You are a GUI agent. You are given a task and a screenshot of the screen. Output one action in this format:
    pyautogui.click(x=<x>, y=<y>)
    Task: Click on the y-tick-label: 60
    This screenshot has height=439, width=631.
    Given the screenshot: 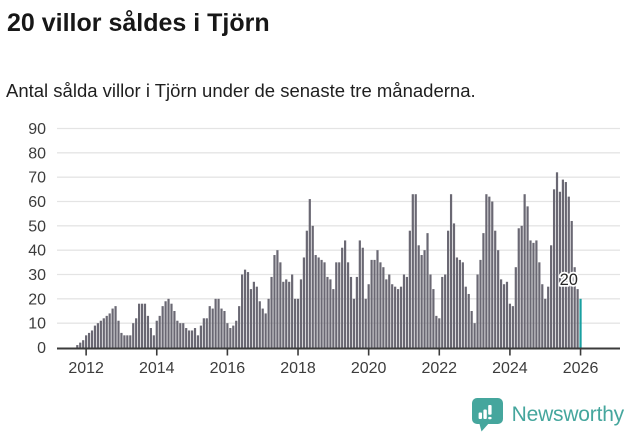 What is the action you would take?
    pyautogui.click(x=37, y=202)
    